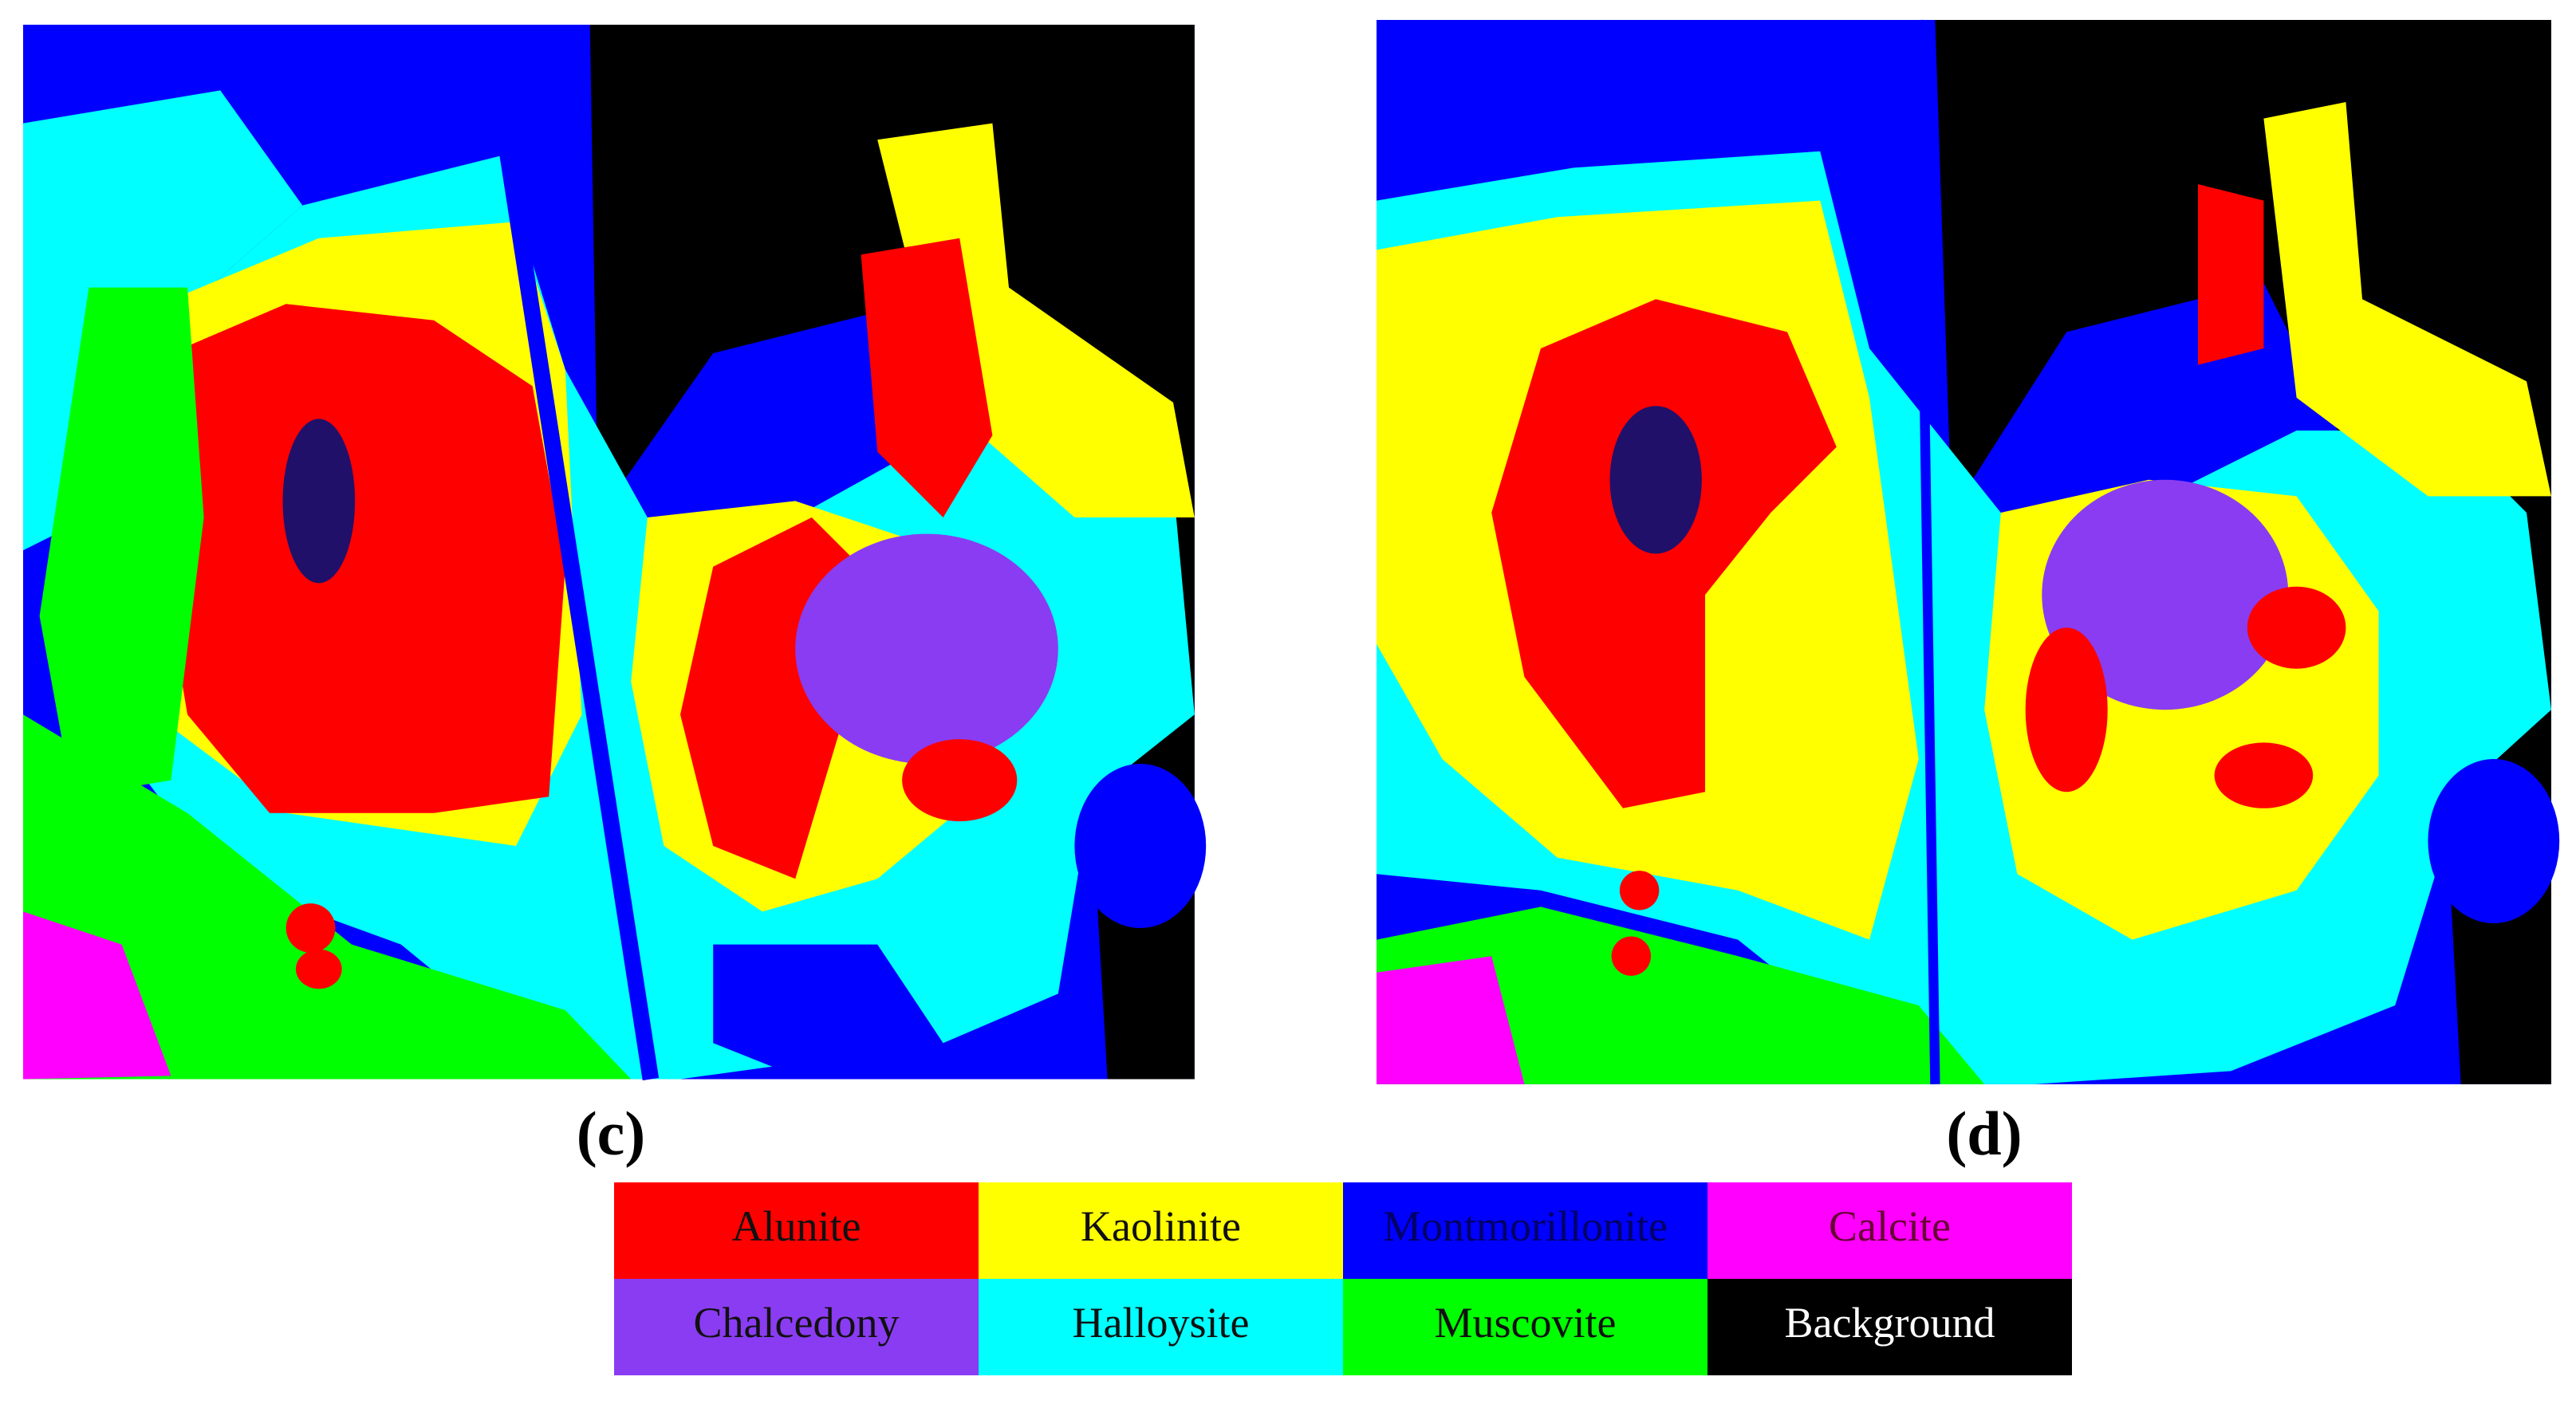 Image resolution: width=2576 pixels, height=1412 pixels. I want to click on legend-label: Kaolinite, so click(1161, 1226).